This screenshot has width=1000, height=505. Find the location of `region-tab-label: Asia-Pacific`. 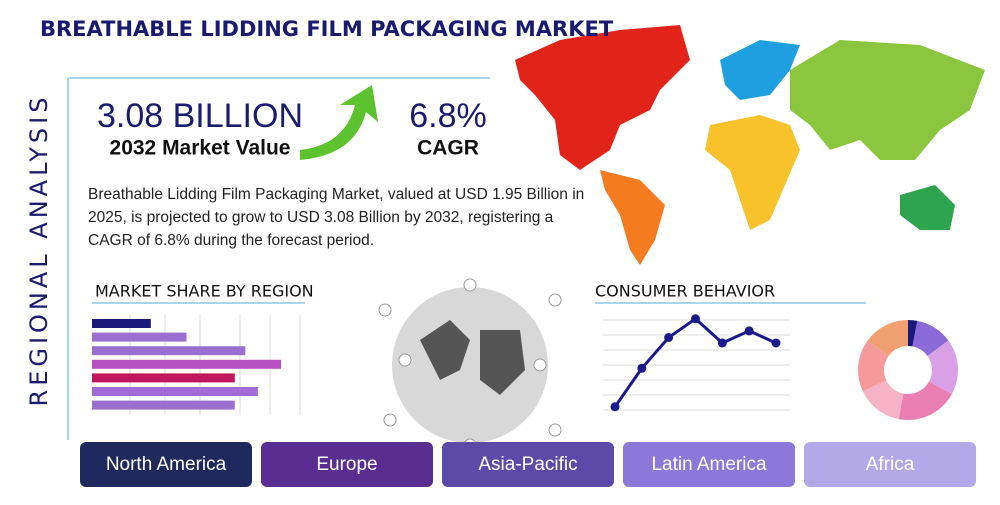

region-tab-label: Asia-Pacific is located at coordinates (527, 464).